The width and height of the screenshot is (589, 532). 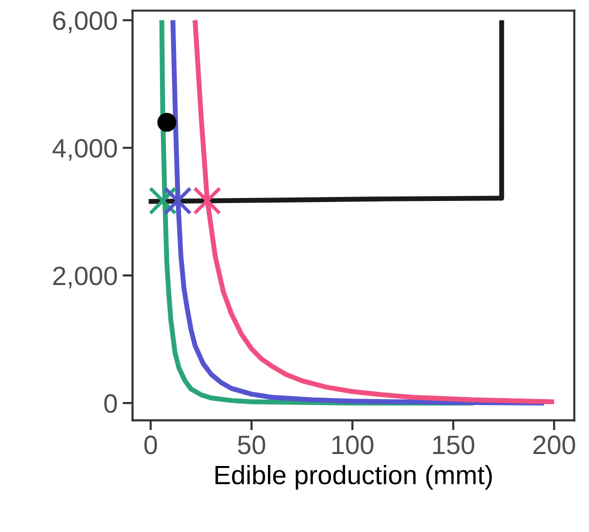 I want to click on y-tick-label: 6,000, so click(x=85, y=22).